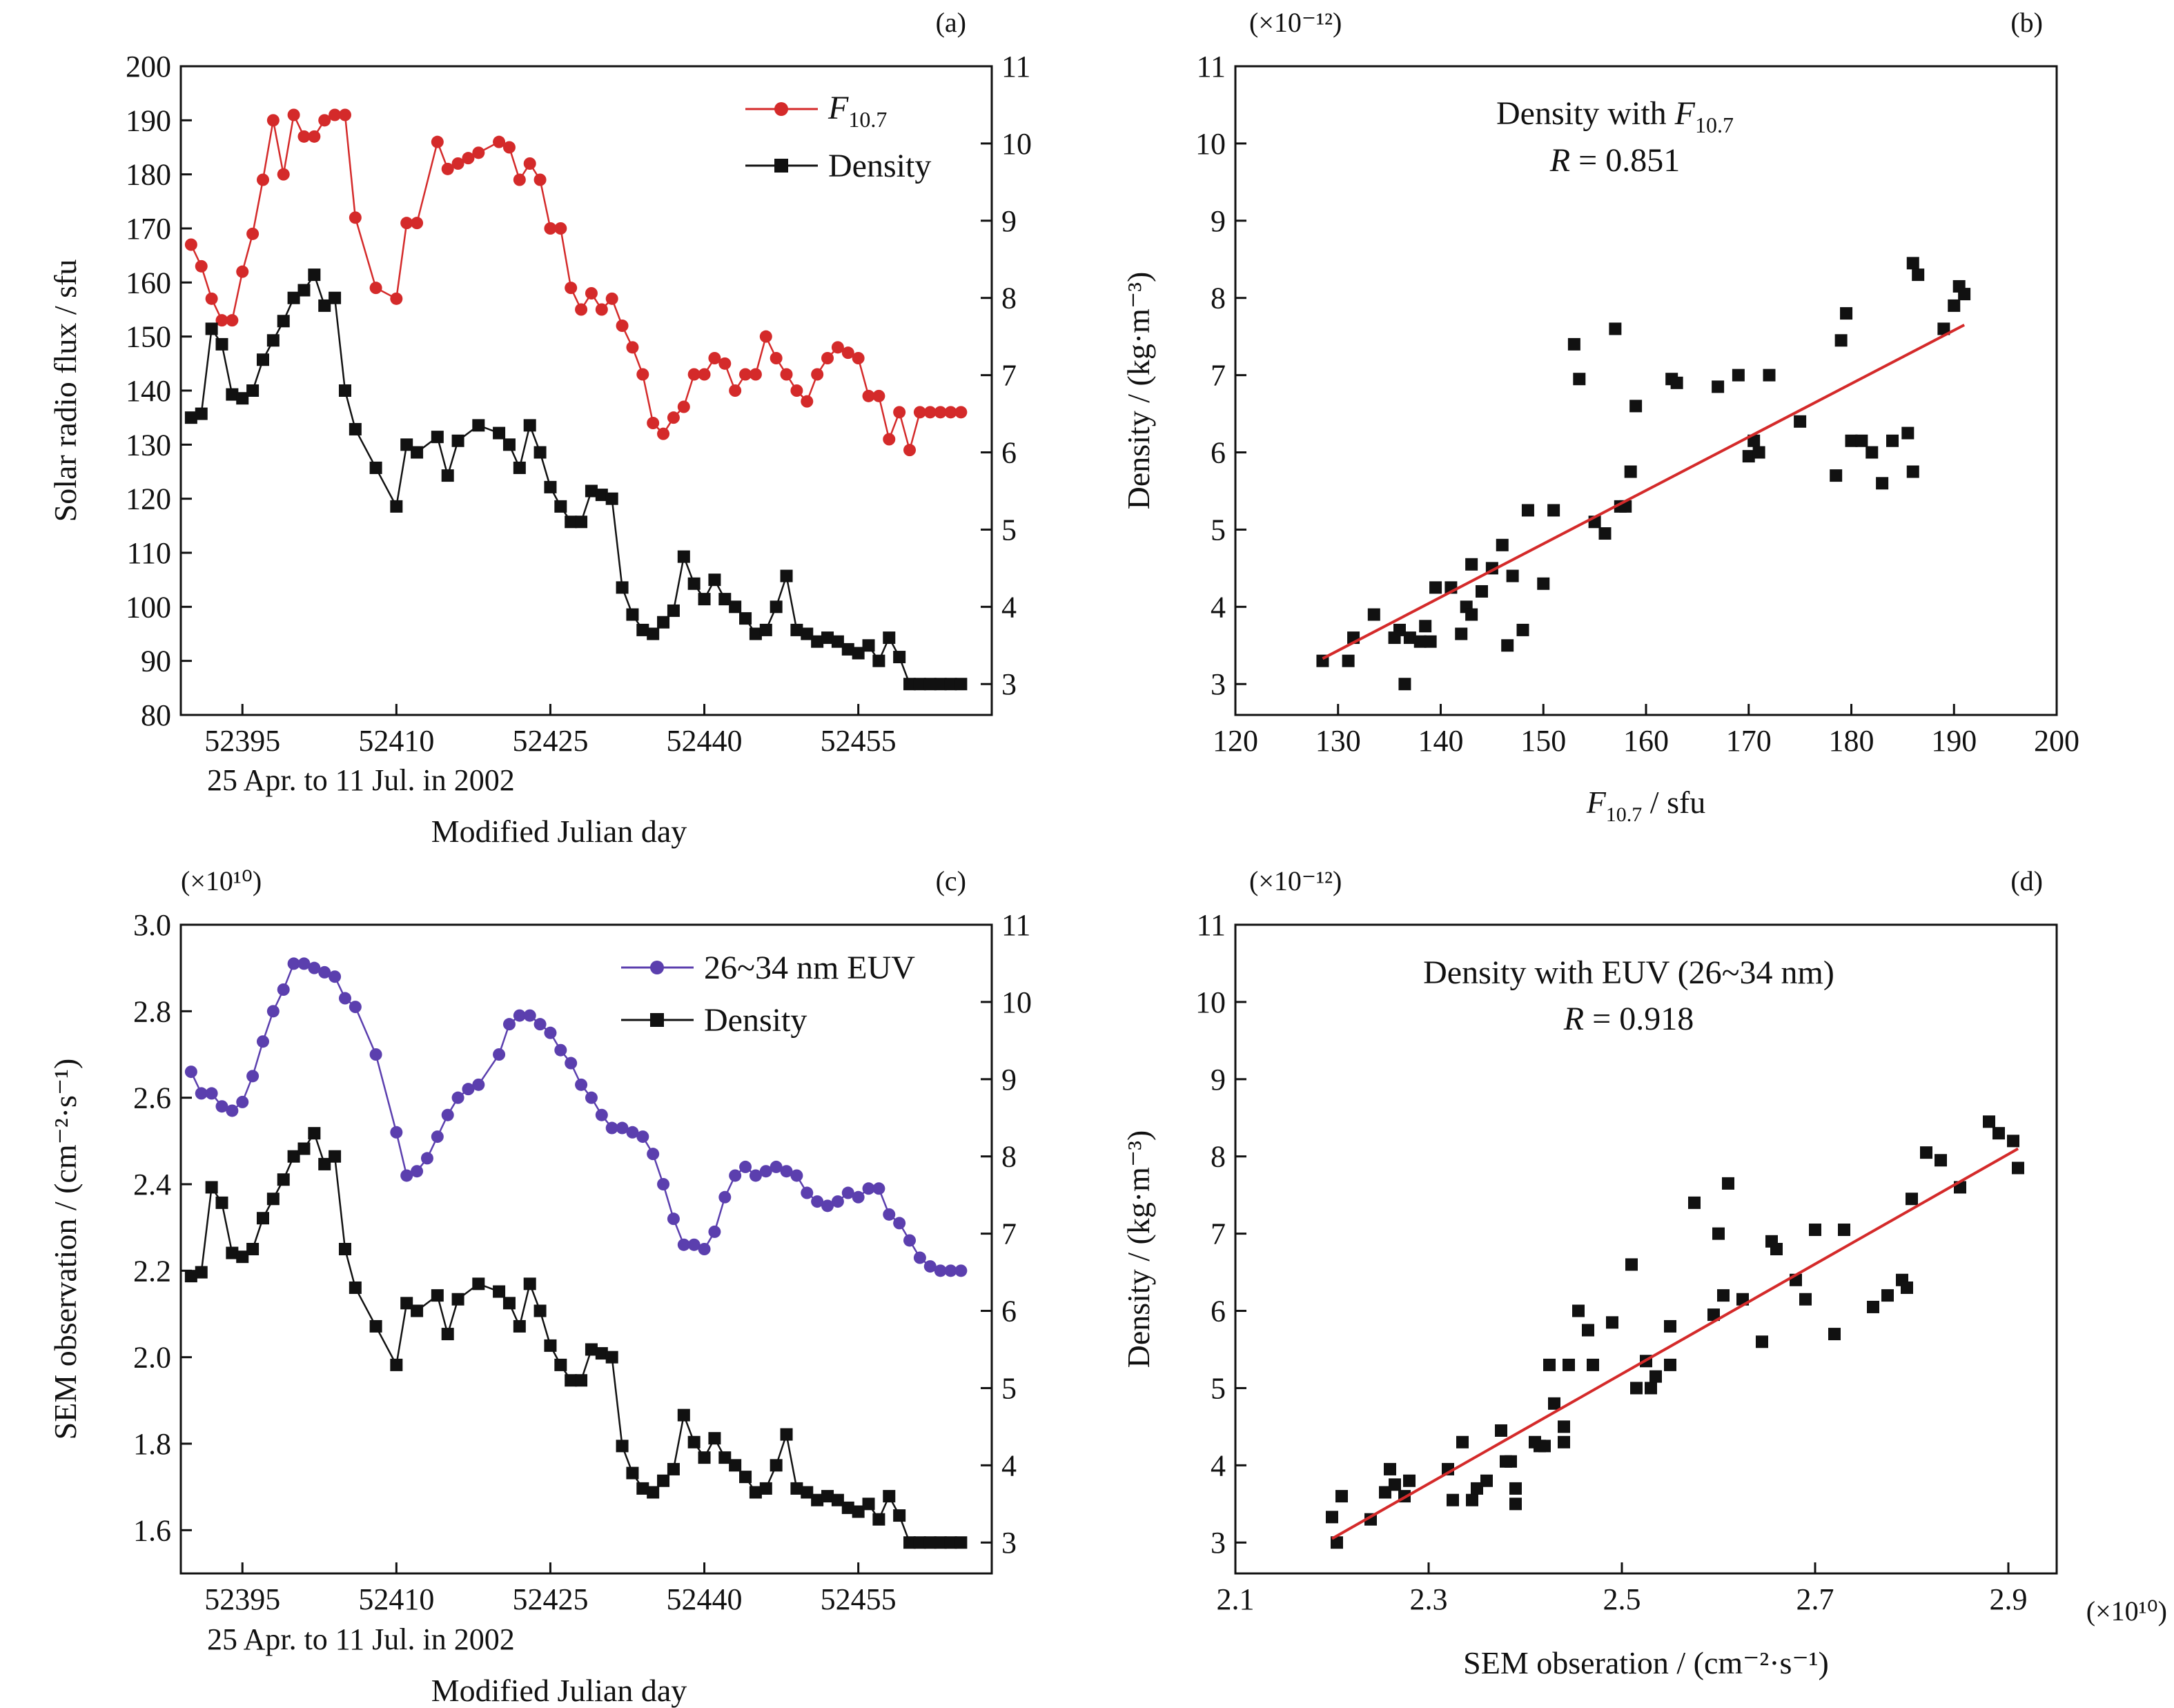  Describe the element at coordinates (148, 283) in the screenshot. I see `y-tick-label: 160` at that location.